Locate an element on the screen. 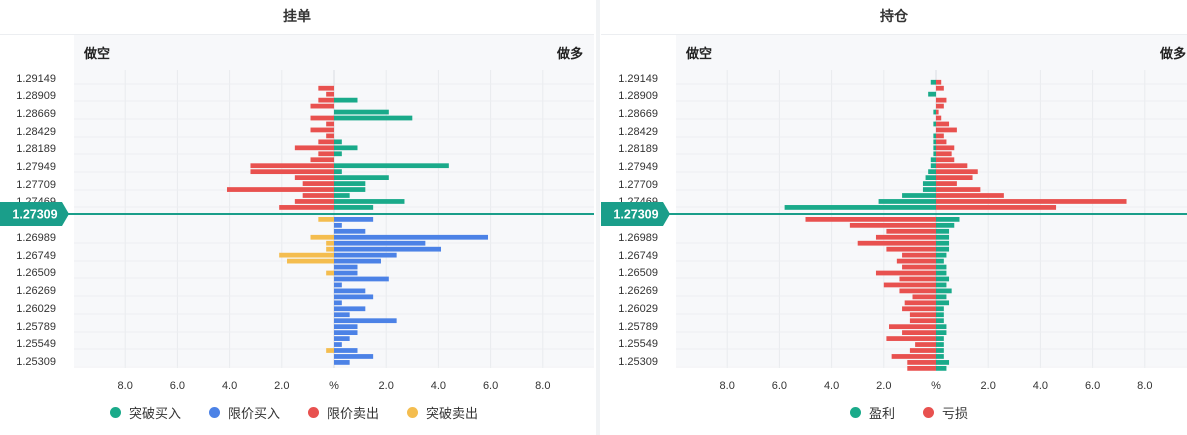 Image resolution: width=1187 pixels, height=435 pixels. legend-breakout-buy: 突破买入 is located at coordinates (145, 412).